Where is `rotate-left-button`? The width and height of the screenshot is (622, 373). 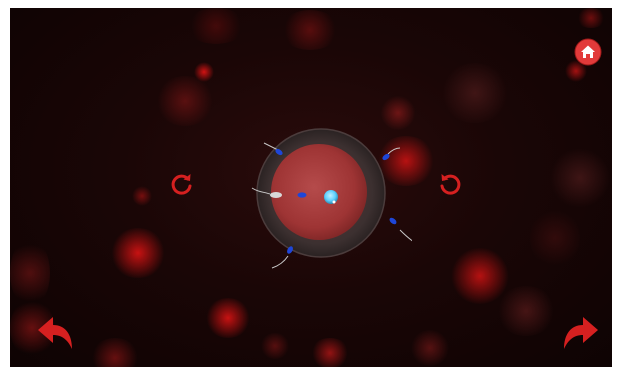
rotate-left-button is located at coordinates (182, 184).